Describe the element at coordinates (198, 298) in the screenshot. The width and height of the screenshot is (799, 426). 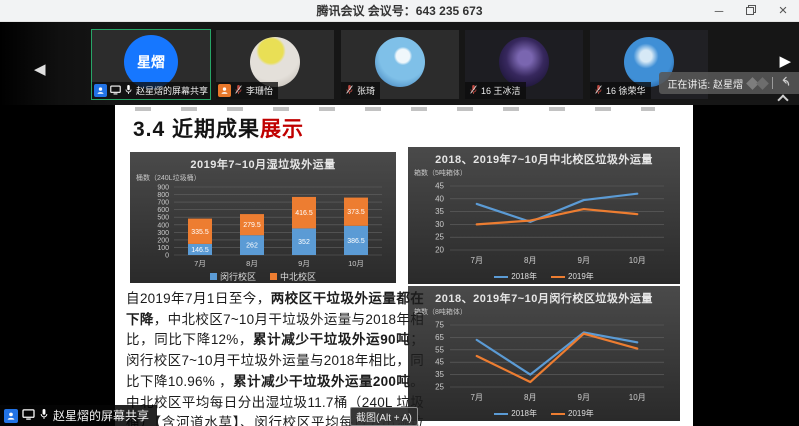
I see `paragraph-segment: 自2019年7月1日至今，` at that location.